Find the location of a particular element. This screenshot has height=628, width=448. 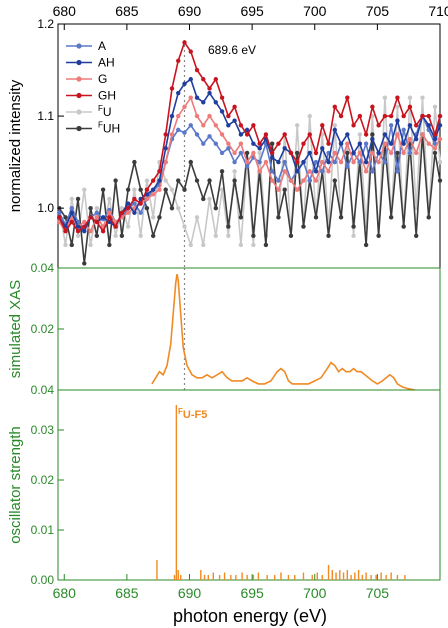

bottom-tick-label: 690 is located at coordinates (190, 593).